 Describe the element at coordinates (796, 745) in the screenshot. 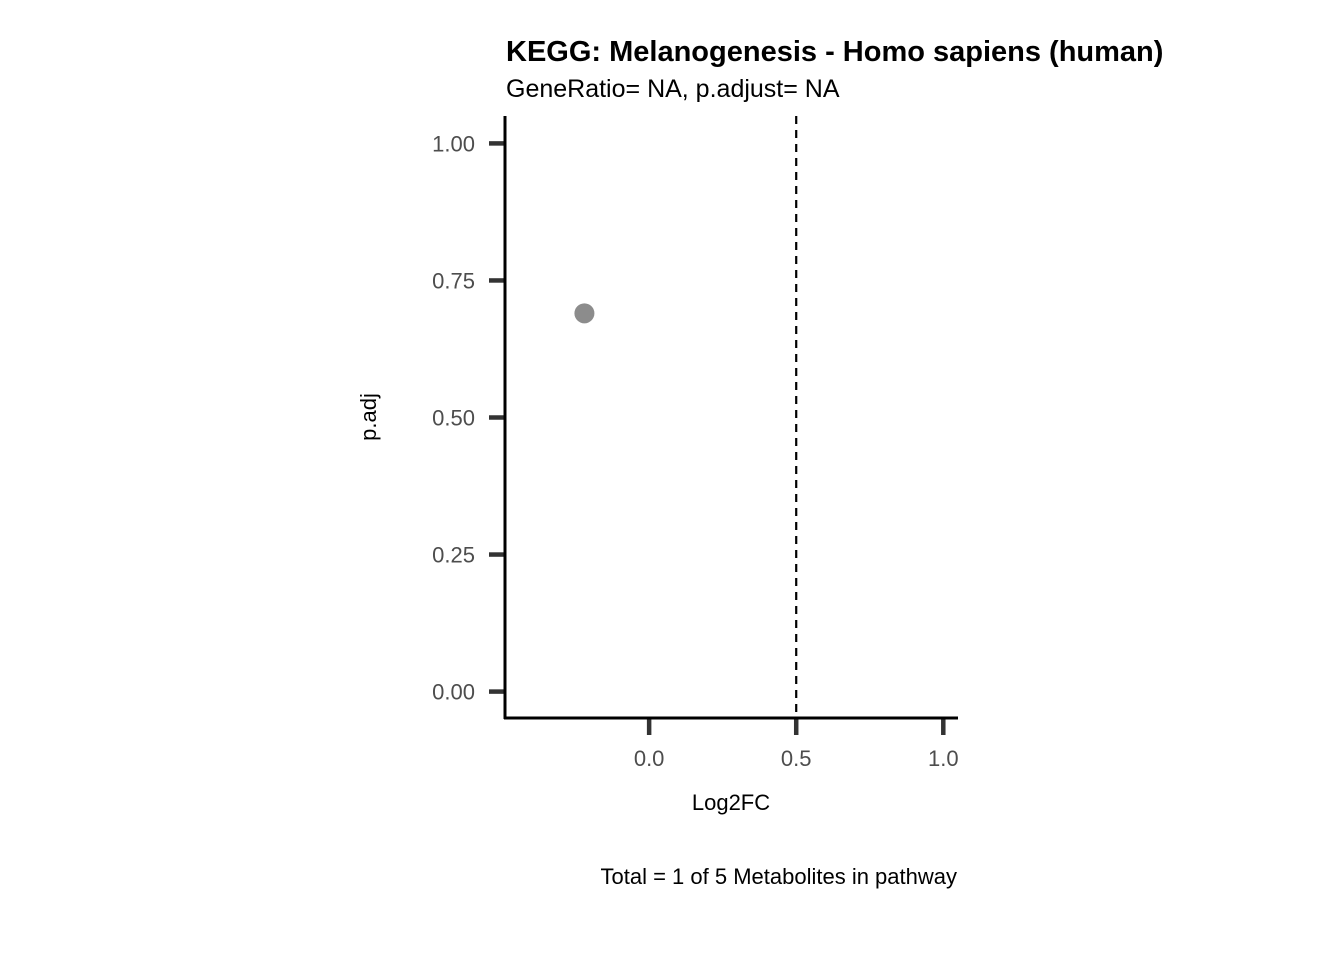

I see `x-axis-ticks: 0.0 0.5 1.0` at that location.